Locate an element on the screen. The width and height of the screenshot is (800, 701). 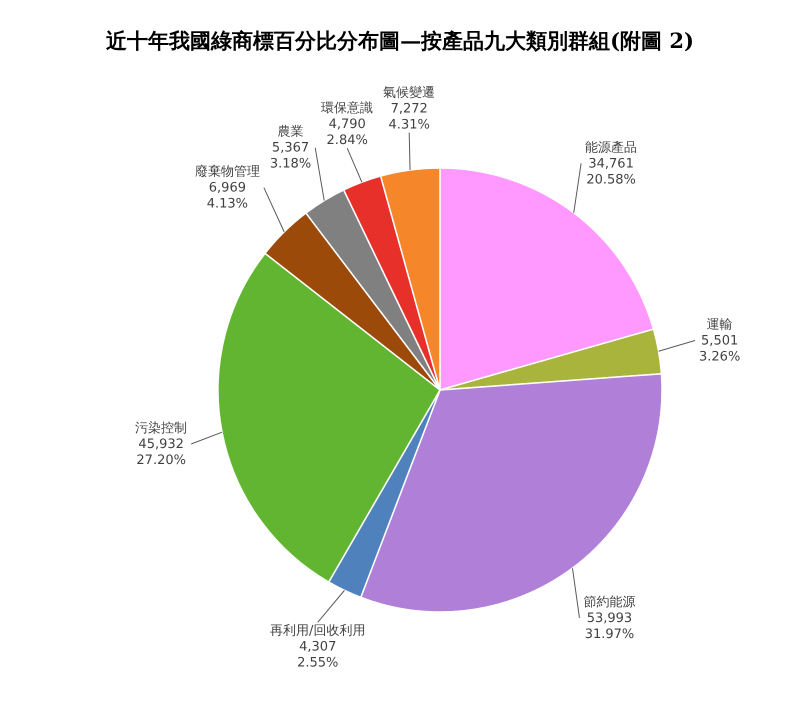
data-label: 6,969 4.13% is located at coordinates (227, 196).